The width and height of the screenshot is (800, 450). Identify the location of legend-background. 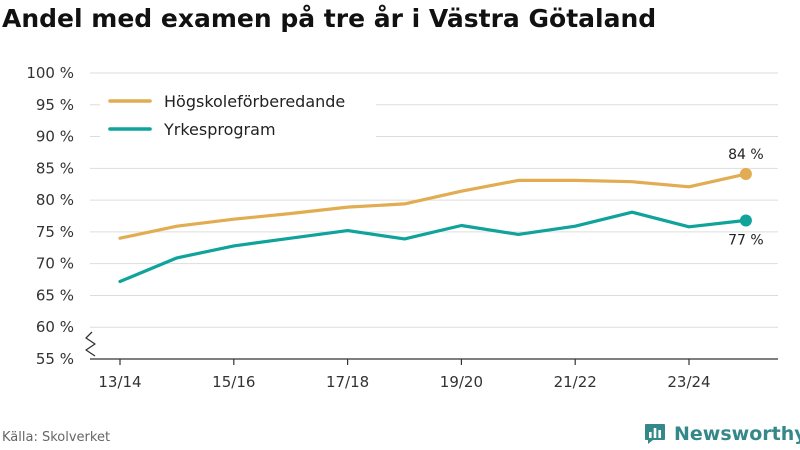
(238, 114).